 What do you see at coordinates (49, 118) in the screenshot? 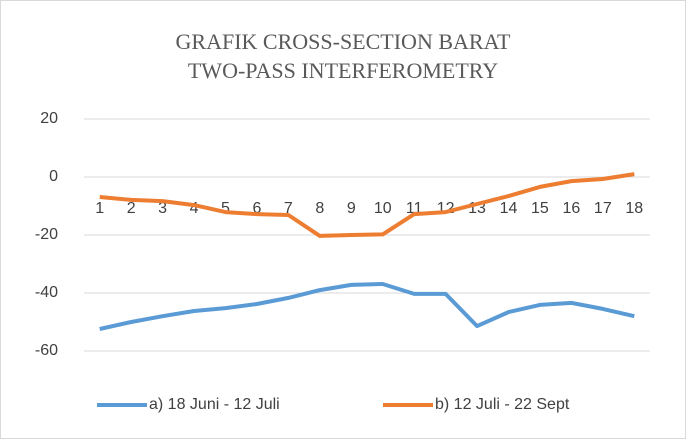
I see `y-tick-label: 20` at bounding box center [49, 118].